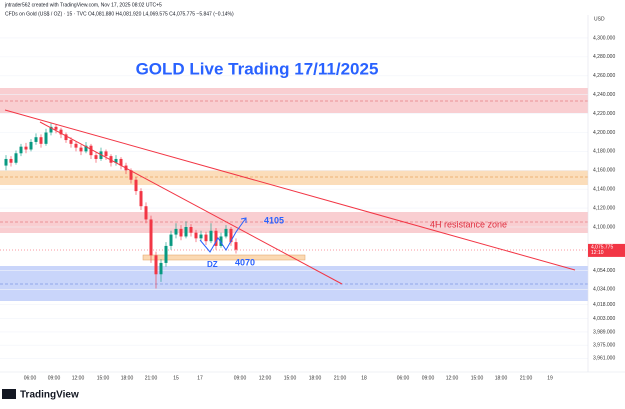 The image size is (625, 409). I want to click on y-tick-label: 4,054.000, so click(604, 271).